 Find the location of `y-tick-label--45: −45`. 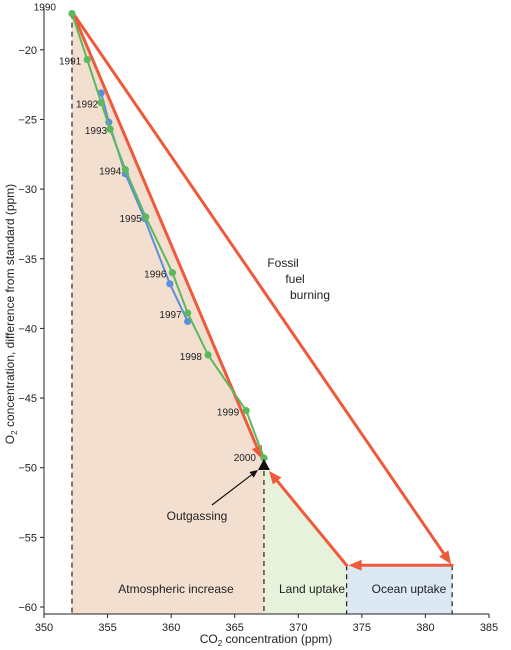

y-tick-label--45: −45 is located at coordinates (27, 399).